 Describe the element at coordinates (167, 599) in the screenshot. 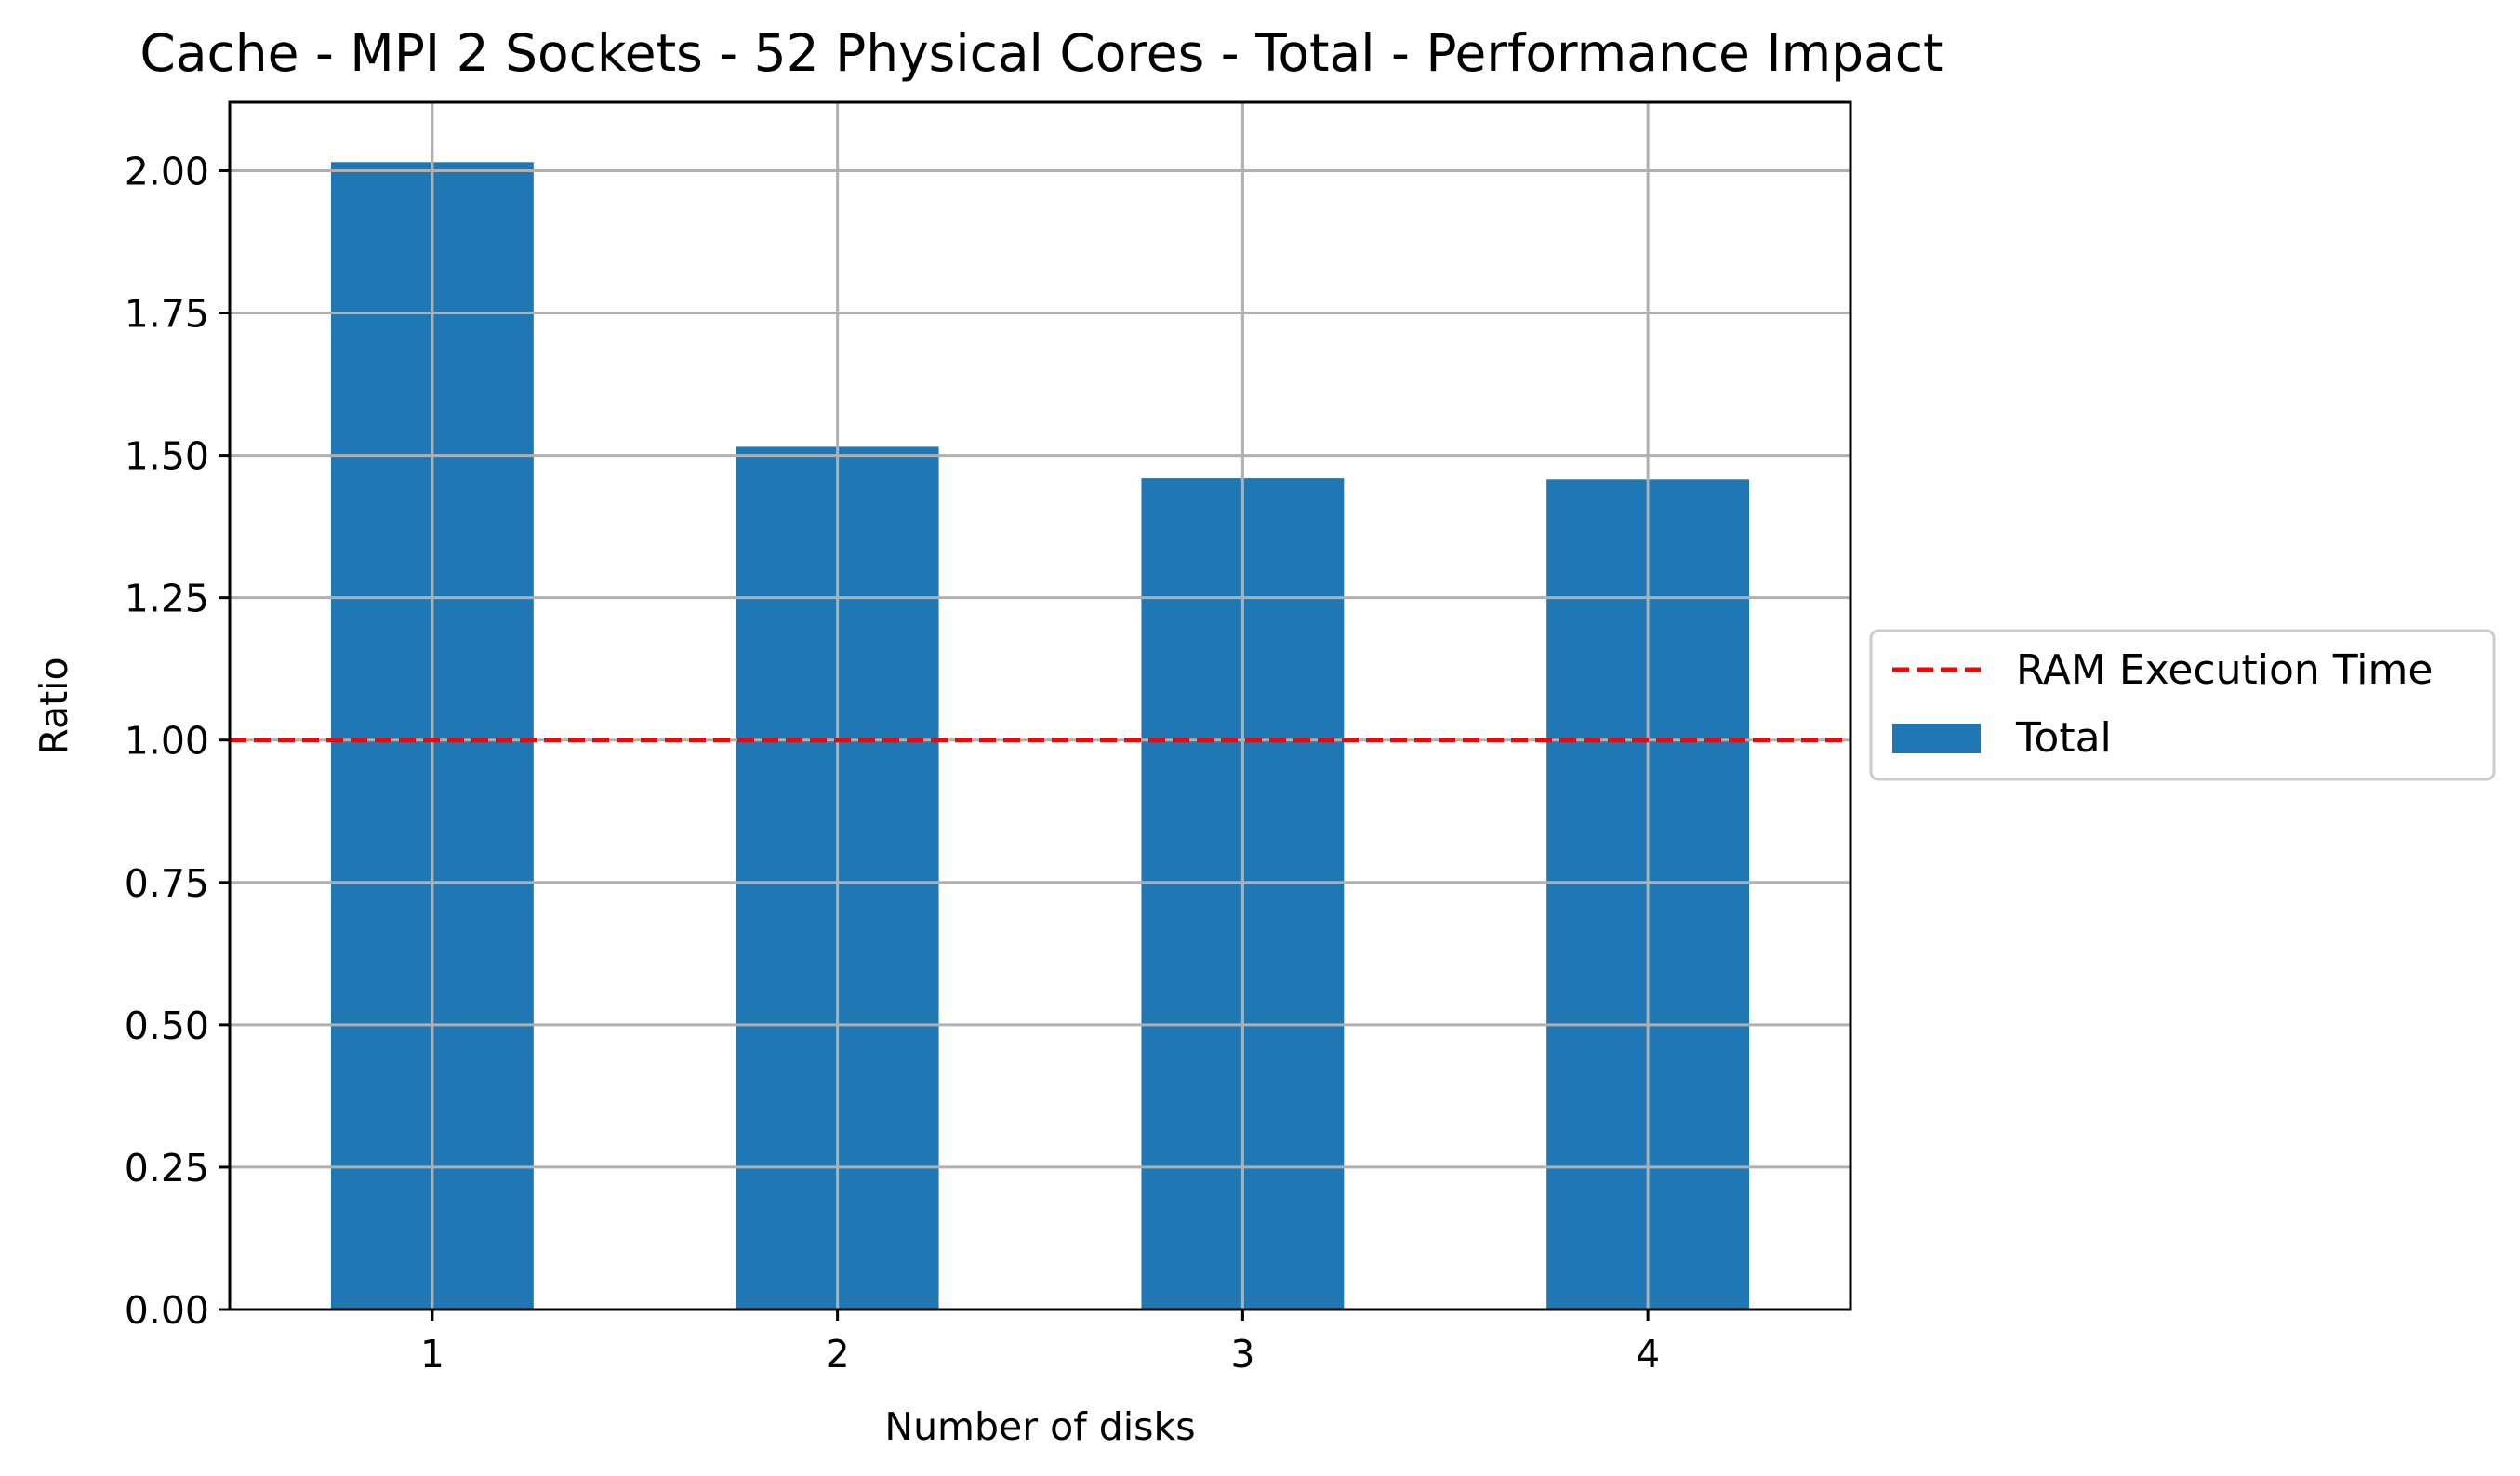

I see `y-tick-label: 1.25` at that location.